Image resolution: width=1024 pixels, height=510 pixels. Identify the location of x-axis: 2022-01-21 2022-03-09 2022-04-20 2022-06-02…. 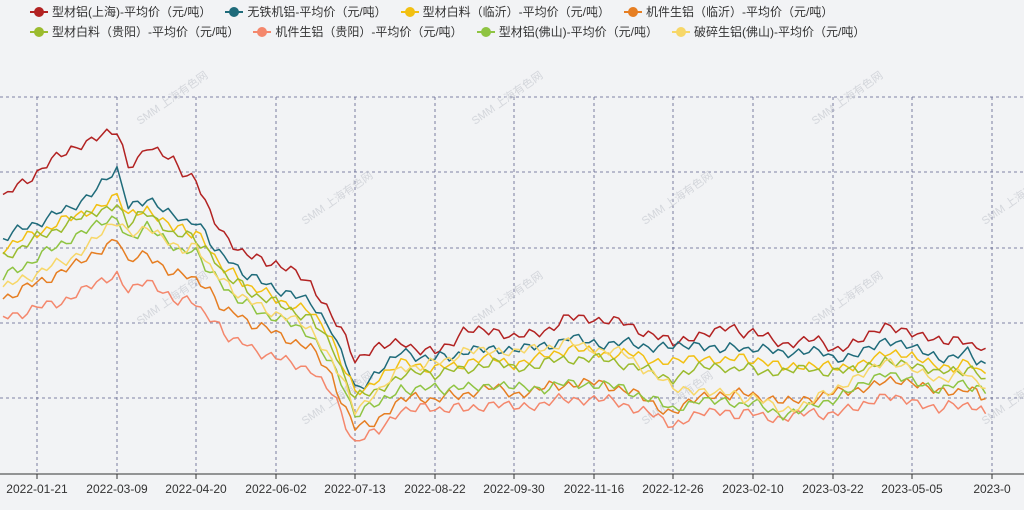
(512, 484).